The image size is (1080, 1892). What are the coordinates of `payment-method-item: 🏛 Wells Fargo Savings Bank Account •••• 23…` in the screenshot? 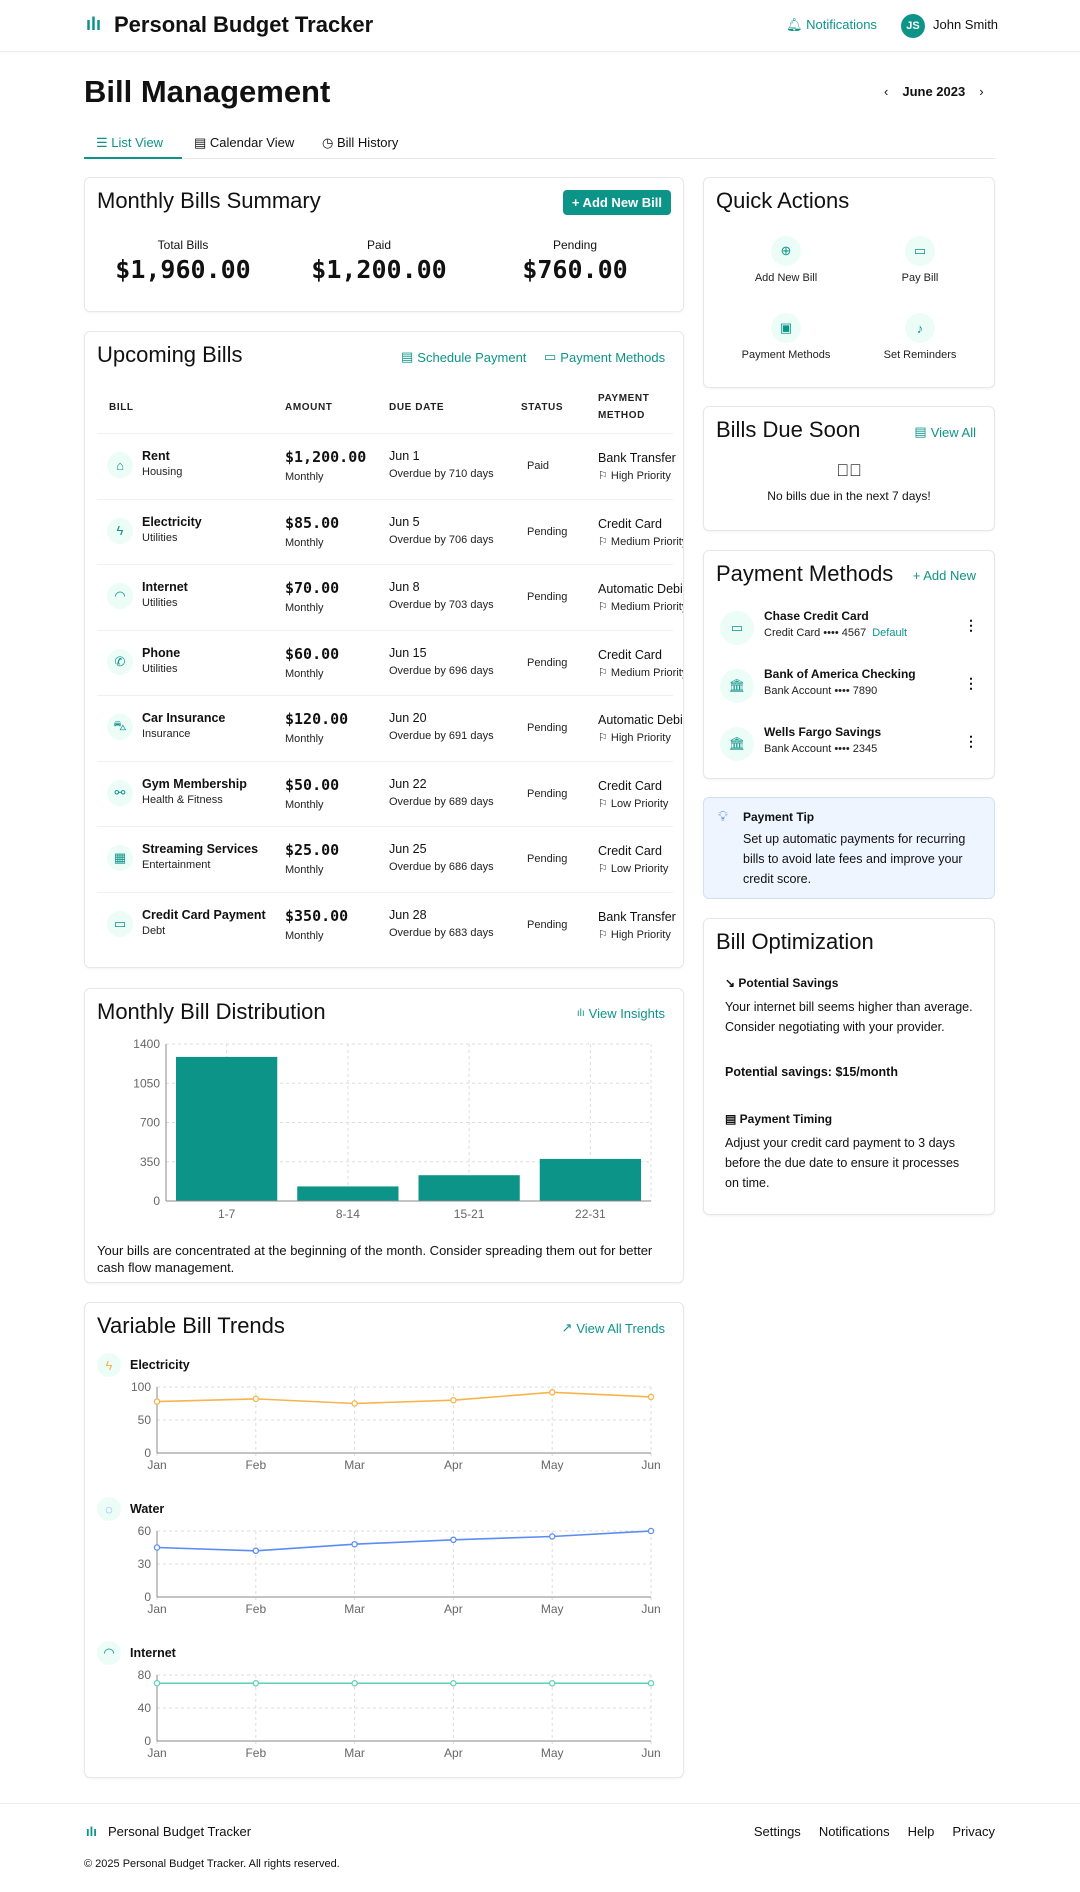 It's located at (849, 750).